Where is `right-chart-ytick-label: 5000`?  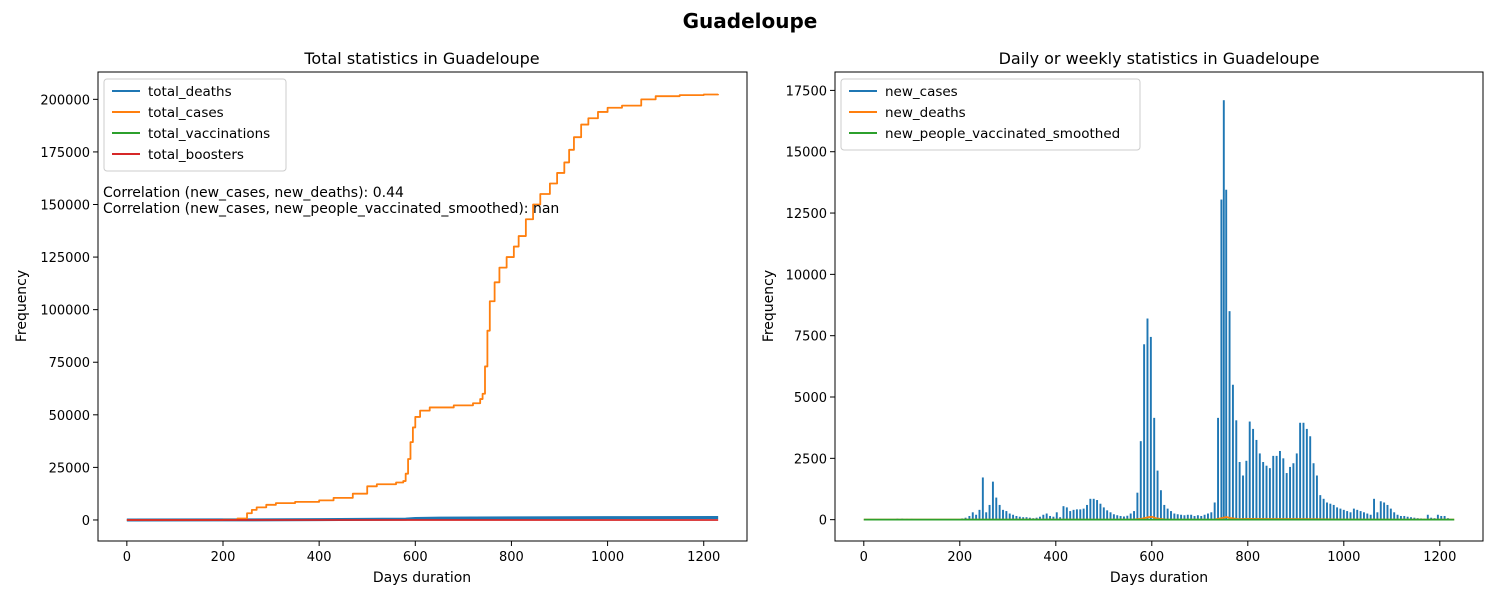
right-chart-ytick-label: 5000 is located at coordinates (810, 398).